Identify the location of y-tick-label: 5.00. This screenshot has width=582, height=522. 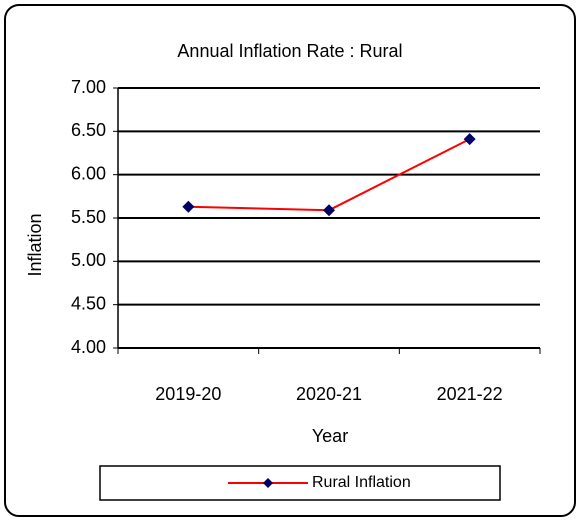
(88, 260).